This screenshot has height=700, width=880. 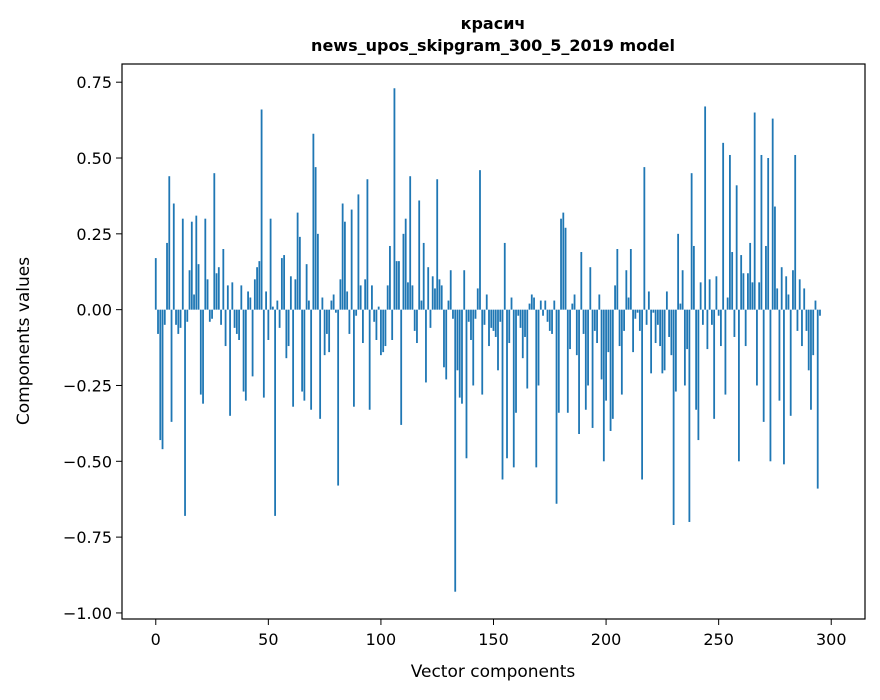 I want to click on y-axis-ticks: −1.00 −0.75 −0.50 −0.25 0.00 0.25 0.50 0.75, so click(x=92, y=348).